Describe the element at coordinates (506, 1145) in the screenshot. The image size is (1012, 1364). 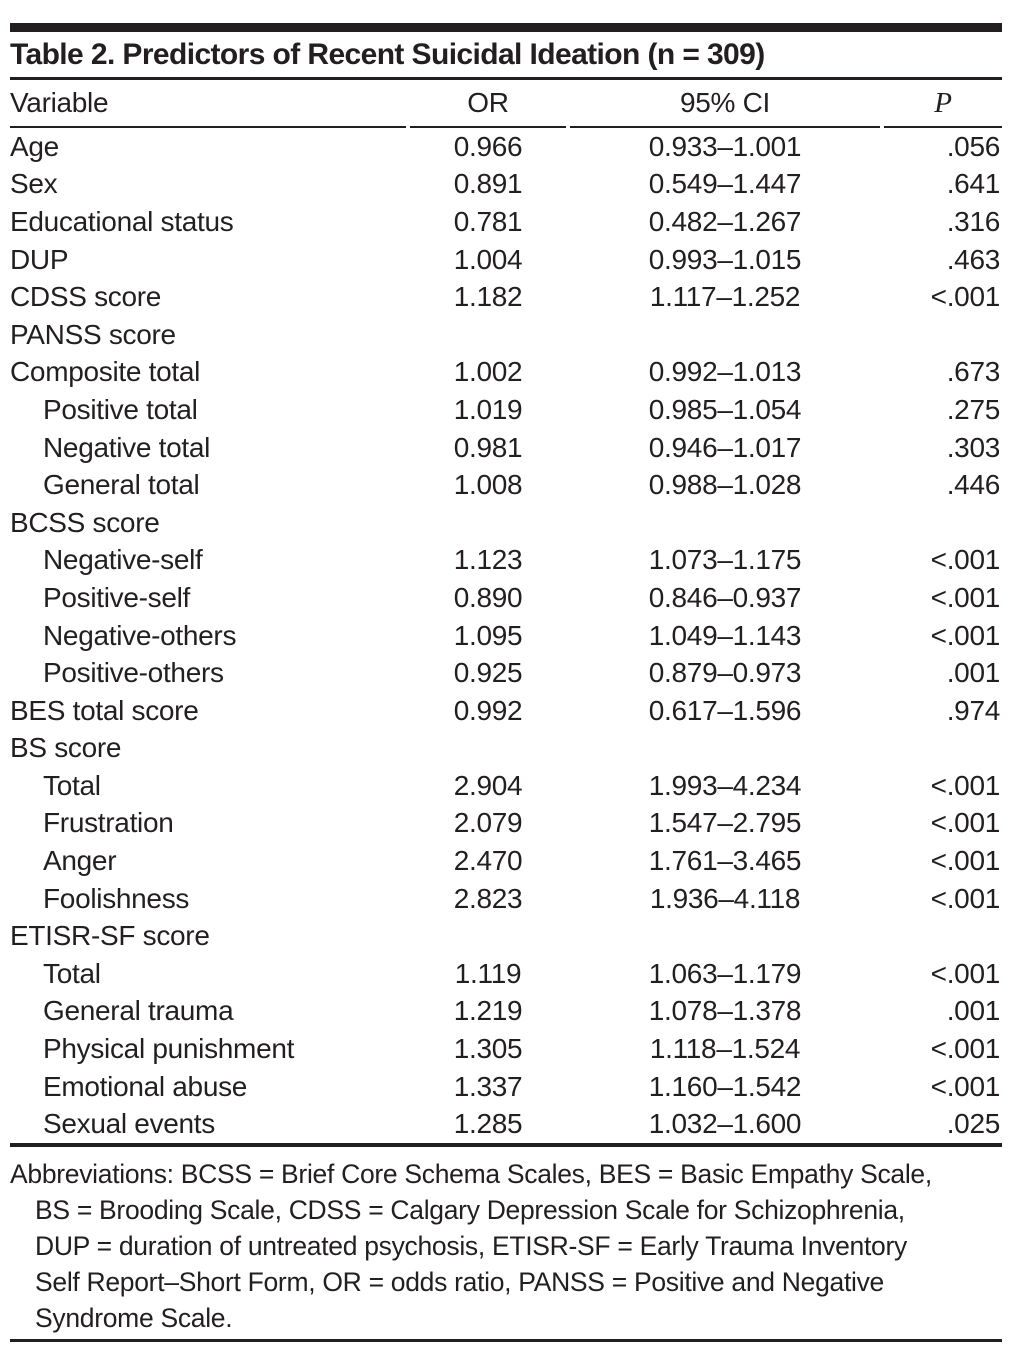
I see `footnote-divider-rule` at that location.